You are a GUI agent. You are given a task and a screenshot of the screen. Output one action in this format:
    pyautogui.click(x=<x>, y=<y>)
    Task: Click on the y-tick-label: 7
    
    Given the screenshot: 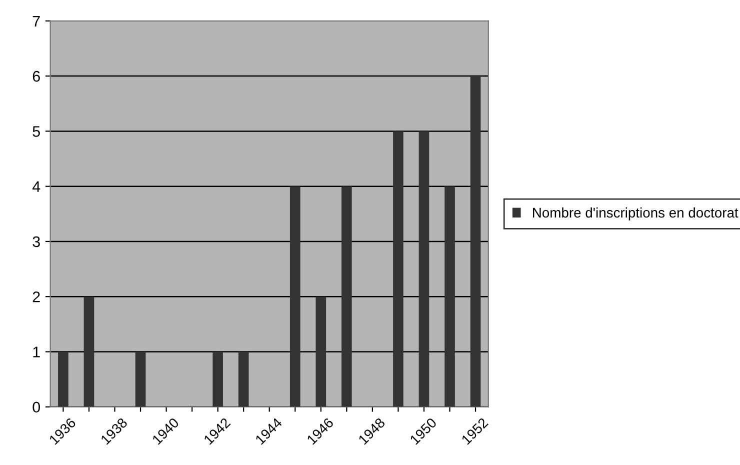 What is the action you would take?
    pyautogui.click(x=36, y=21)
    